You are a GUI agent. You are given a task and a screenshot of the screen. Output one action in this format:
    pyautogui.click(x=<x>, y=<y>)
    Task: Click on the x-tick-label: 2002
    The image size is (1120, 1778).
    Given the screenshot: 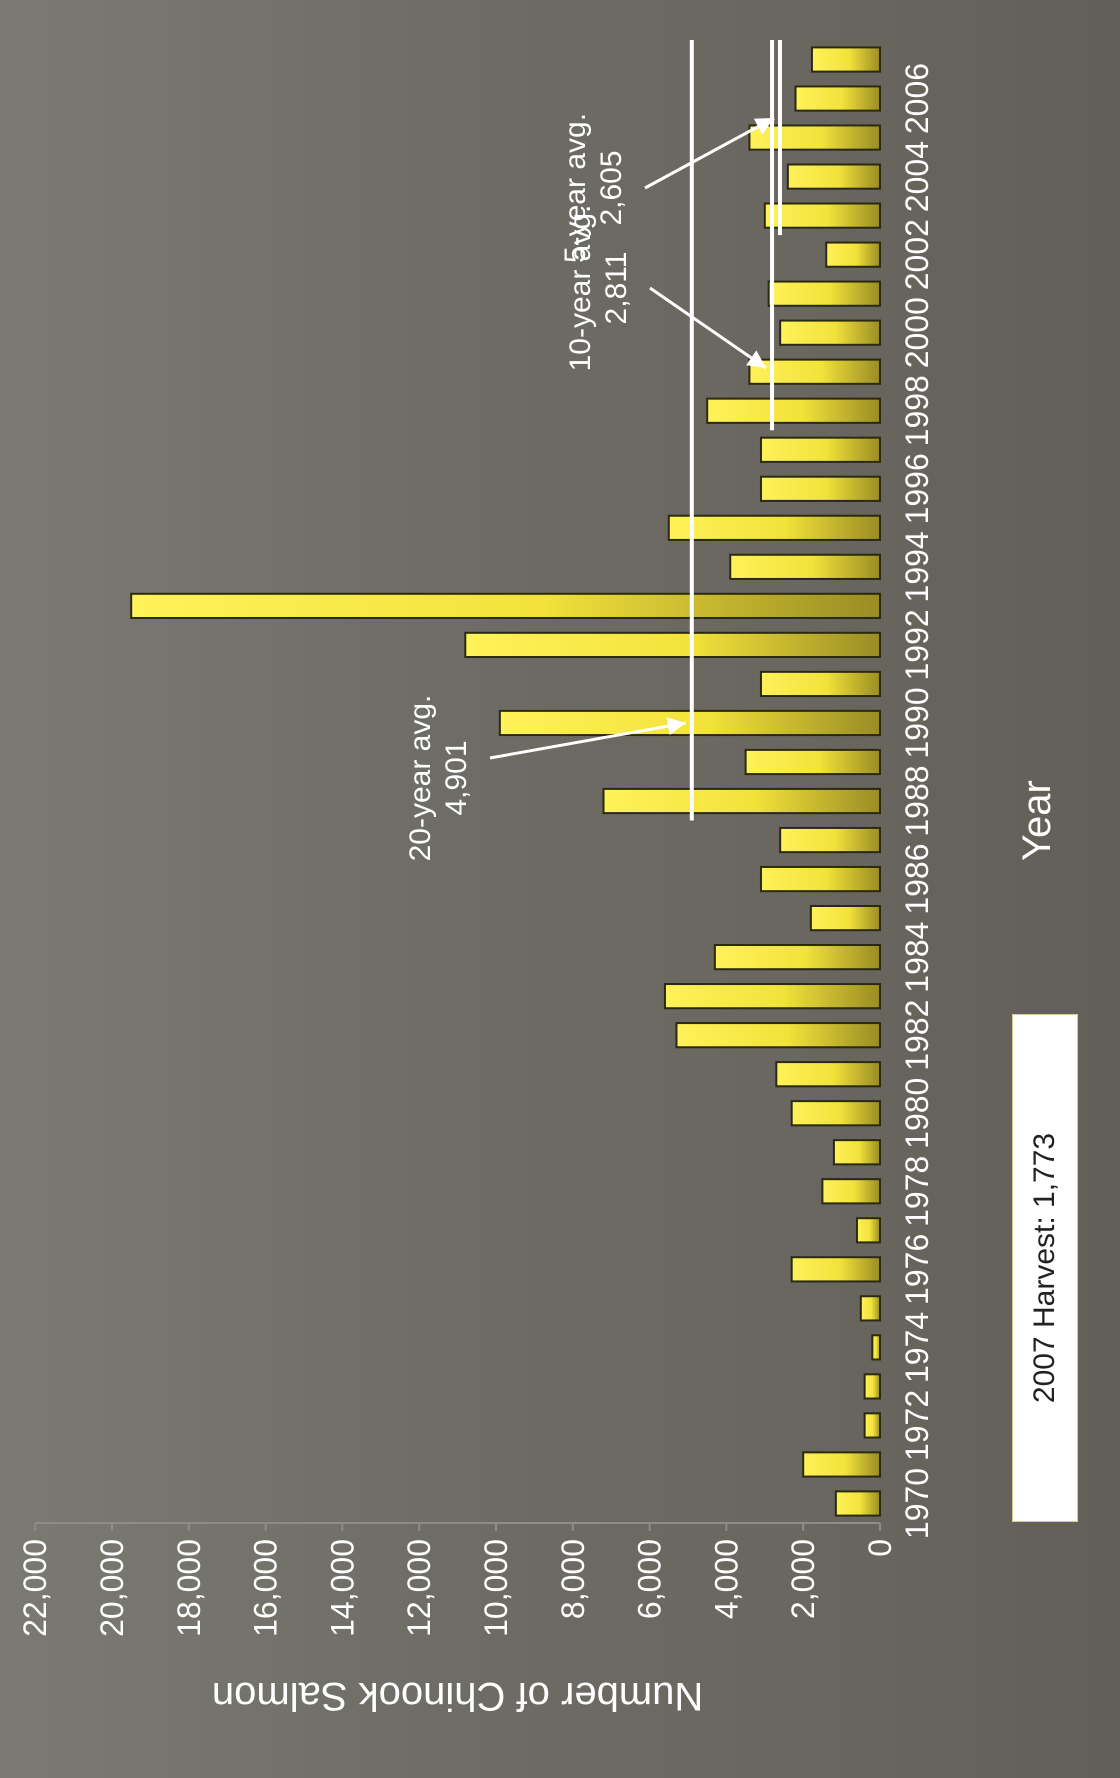 What is the action you would take?
    pyautogui.click(x=917, y=254)
    